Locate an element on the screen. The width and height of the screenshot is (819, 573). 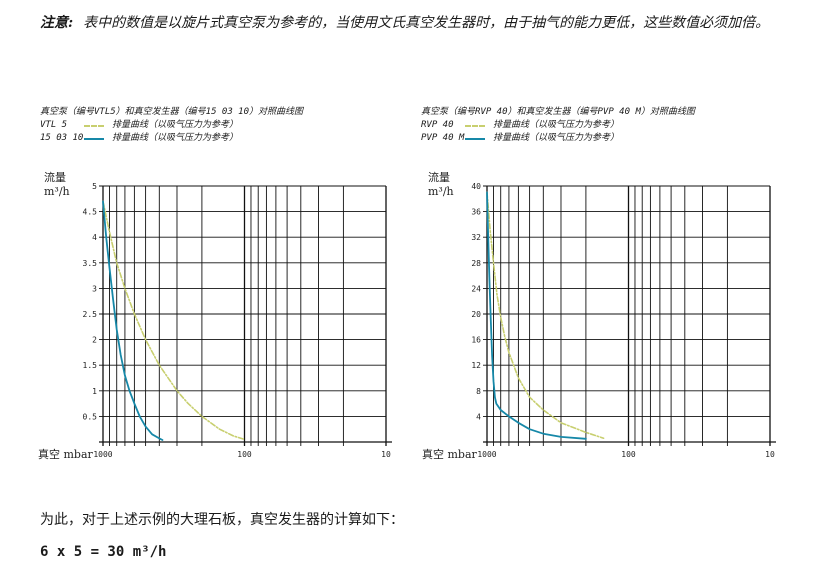
left-legend-item-generator: 15 03 10 排量曲线（以吸气压力为参考） is located at coordinates (171, 138).